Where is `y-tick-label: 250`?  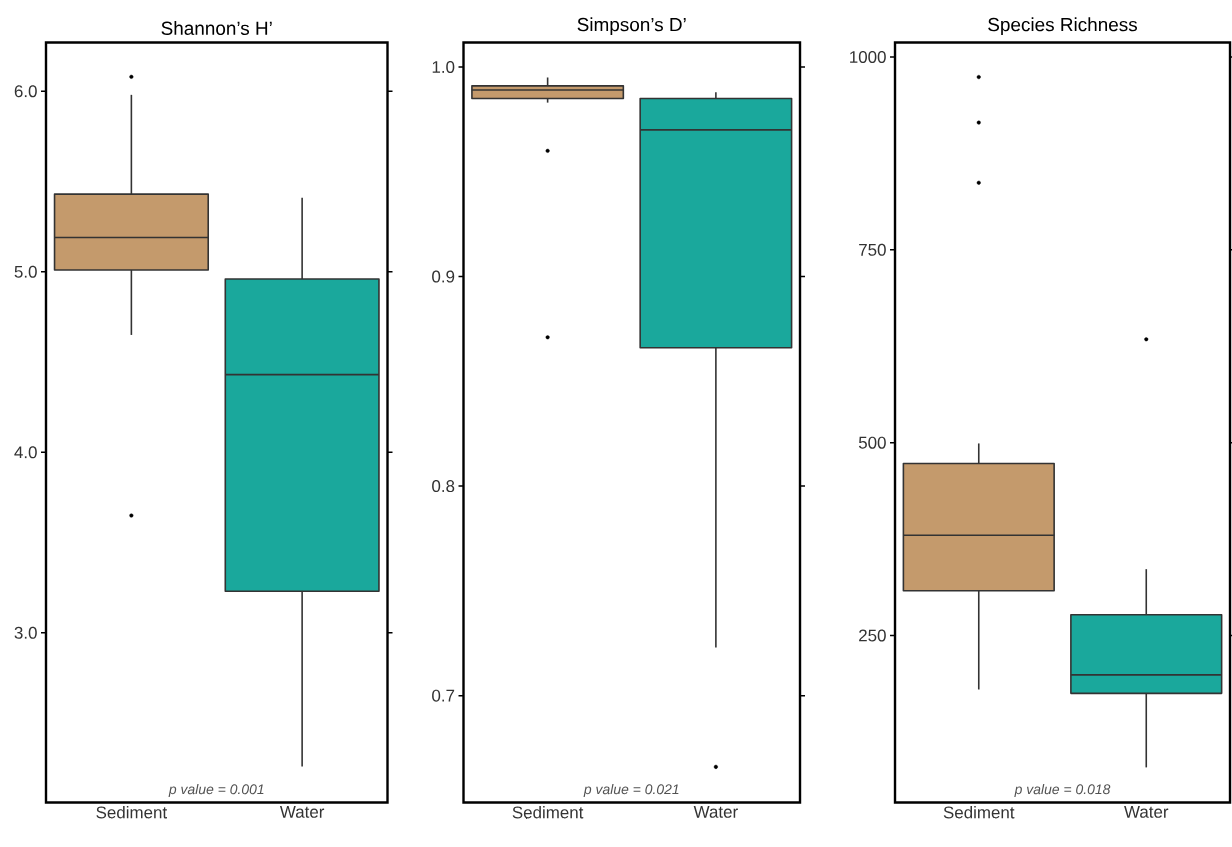 y-tick-label: 250 is located at coordinates (872, 635).